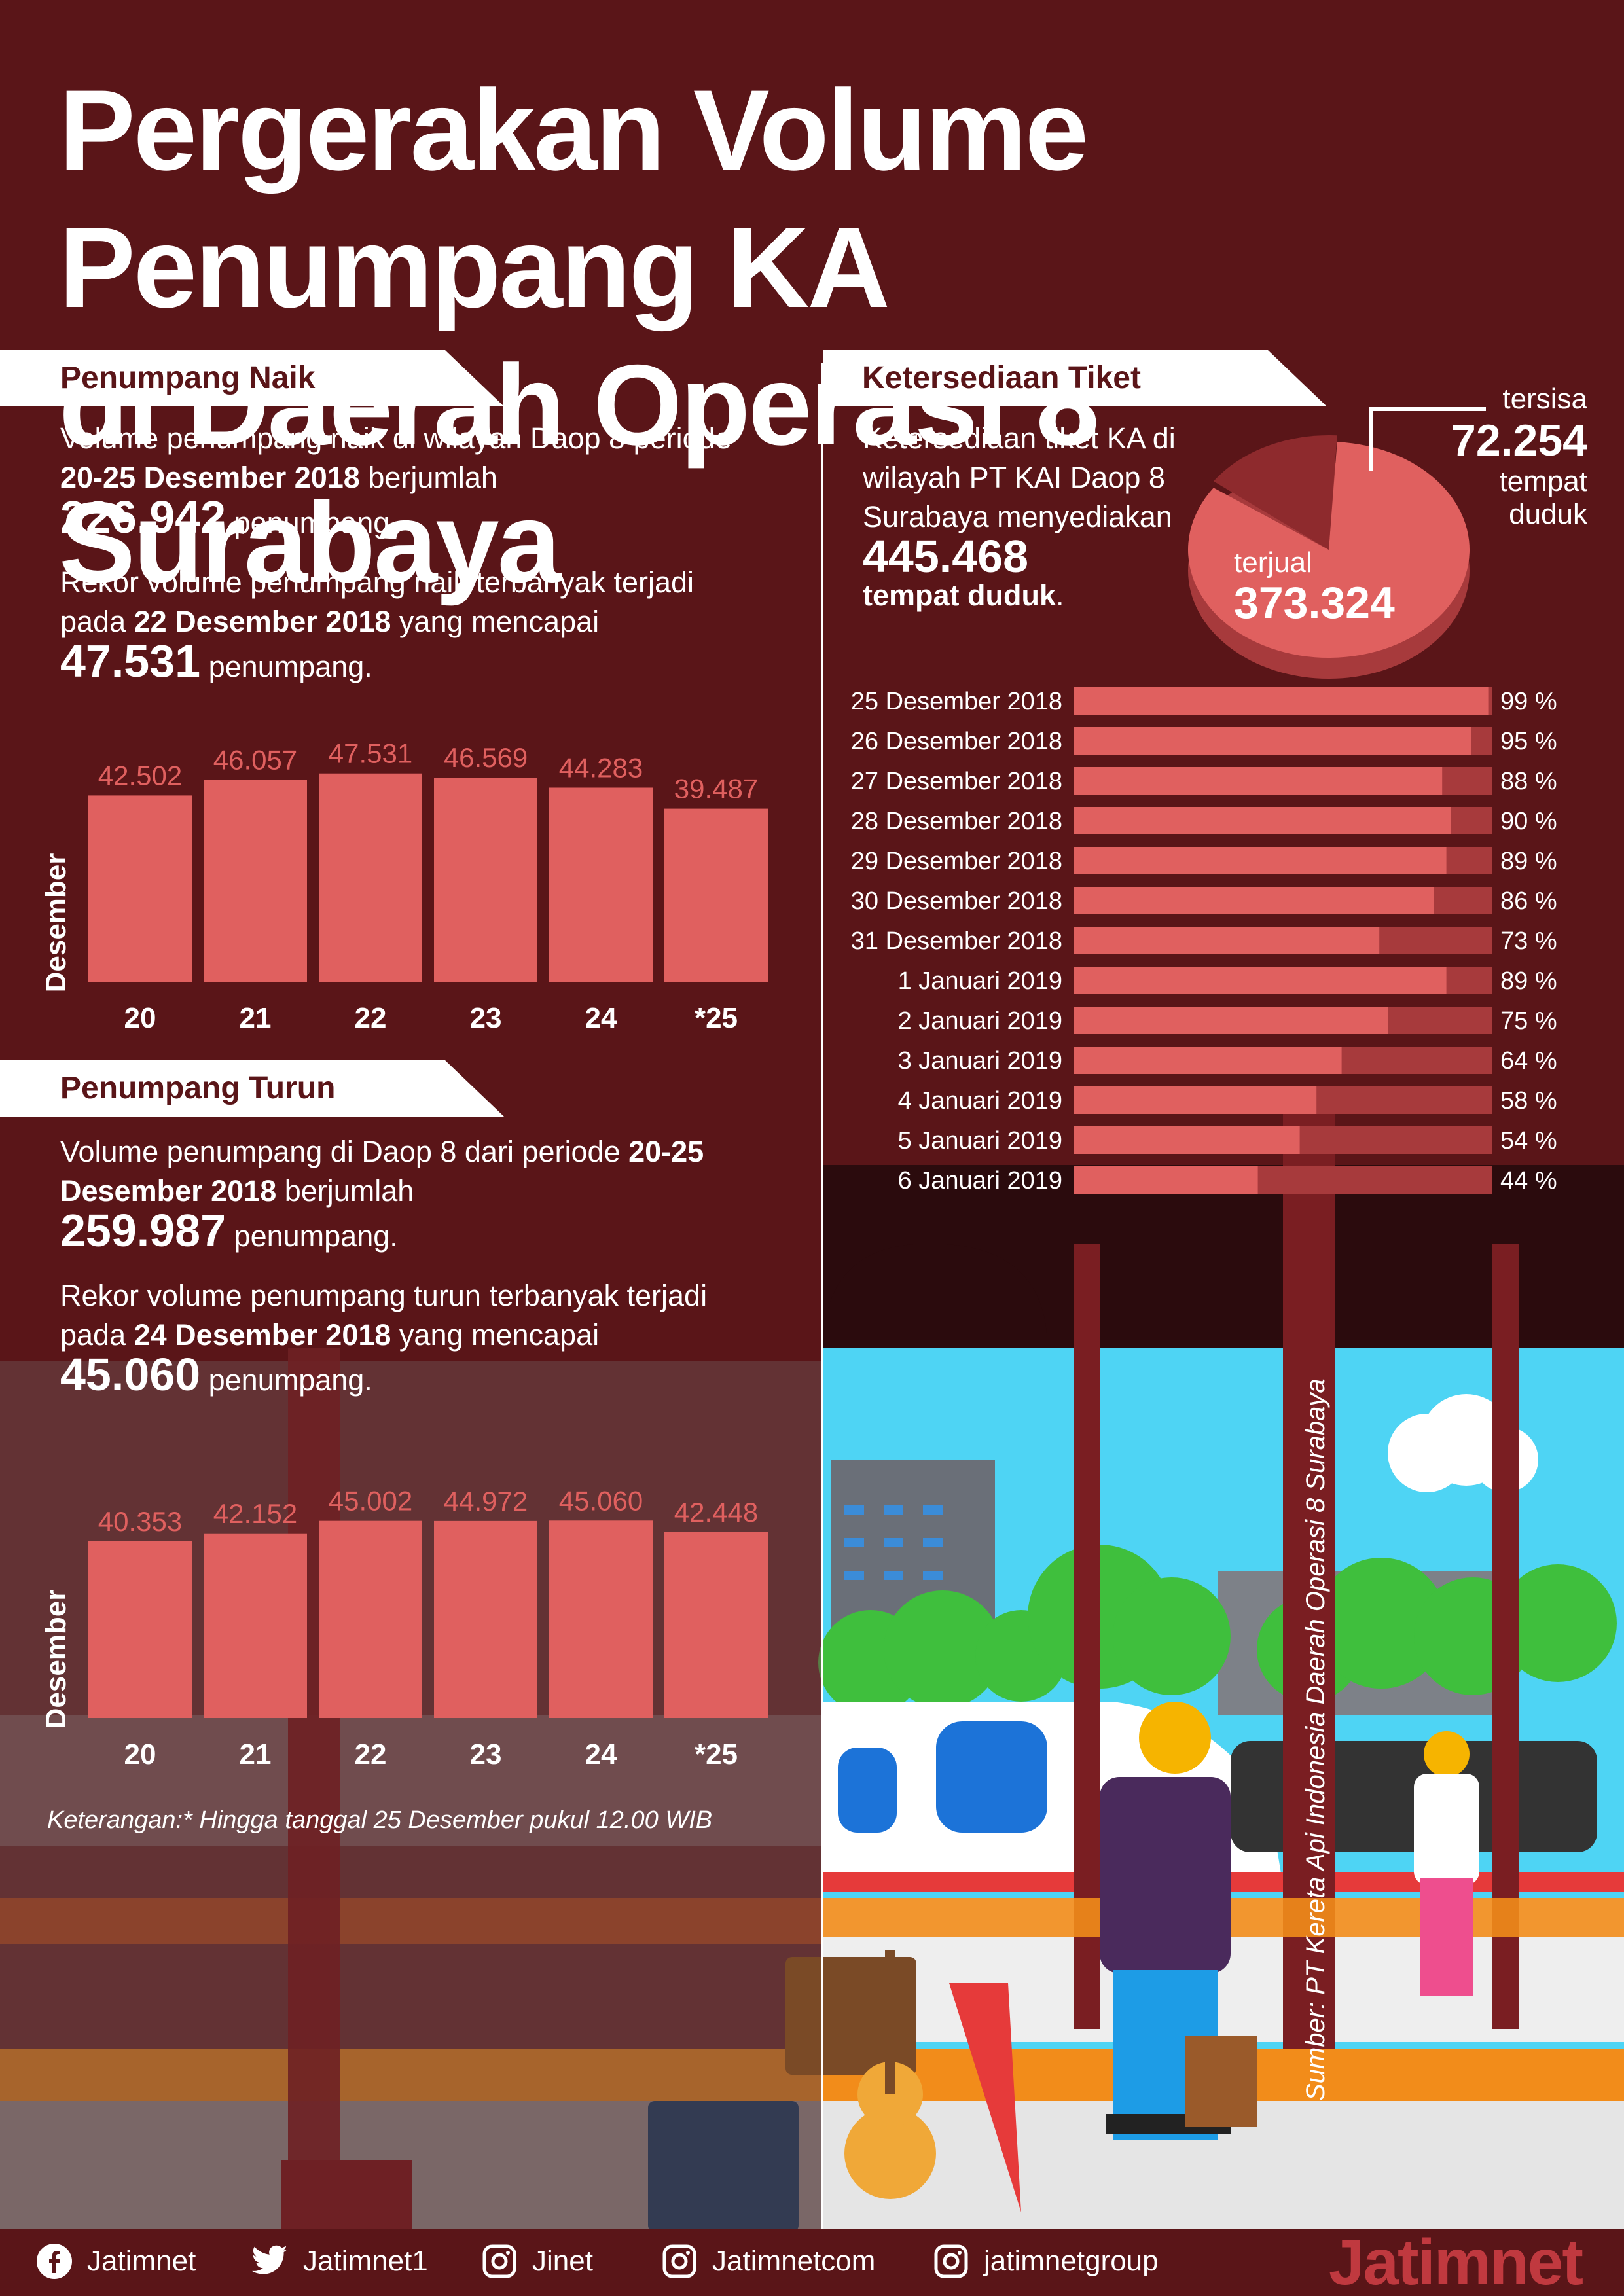 This screenshot has height=2296, width=1624. I want to click on tiket-row-date: 2 Januari 2019, so click(980, 1021).